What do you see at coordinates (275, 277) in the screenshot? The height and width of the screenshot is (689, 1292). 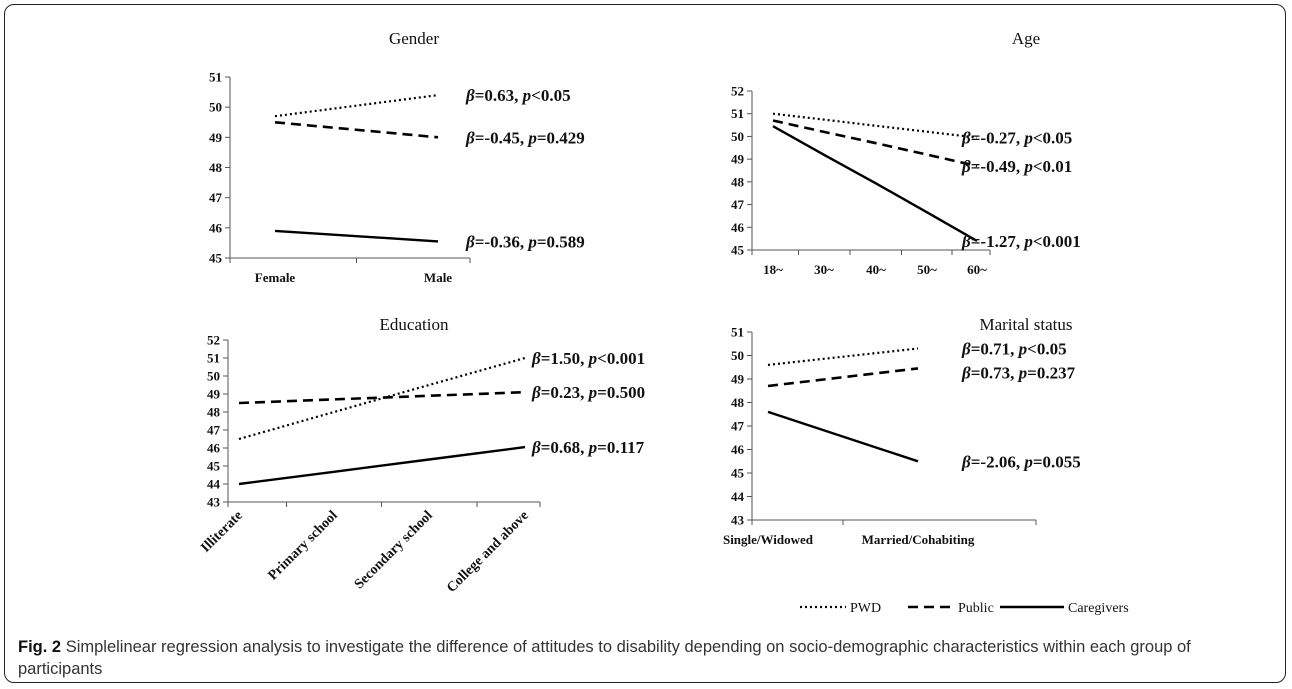 I see `x-tick-label: Female` at bounding box center [275, 277].